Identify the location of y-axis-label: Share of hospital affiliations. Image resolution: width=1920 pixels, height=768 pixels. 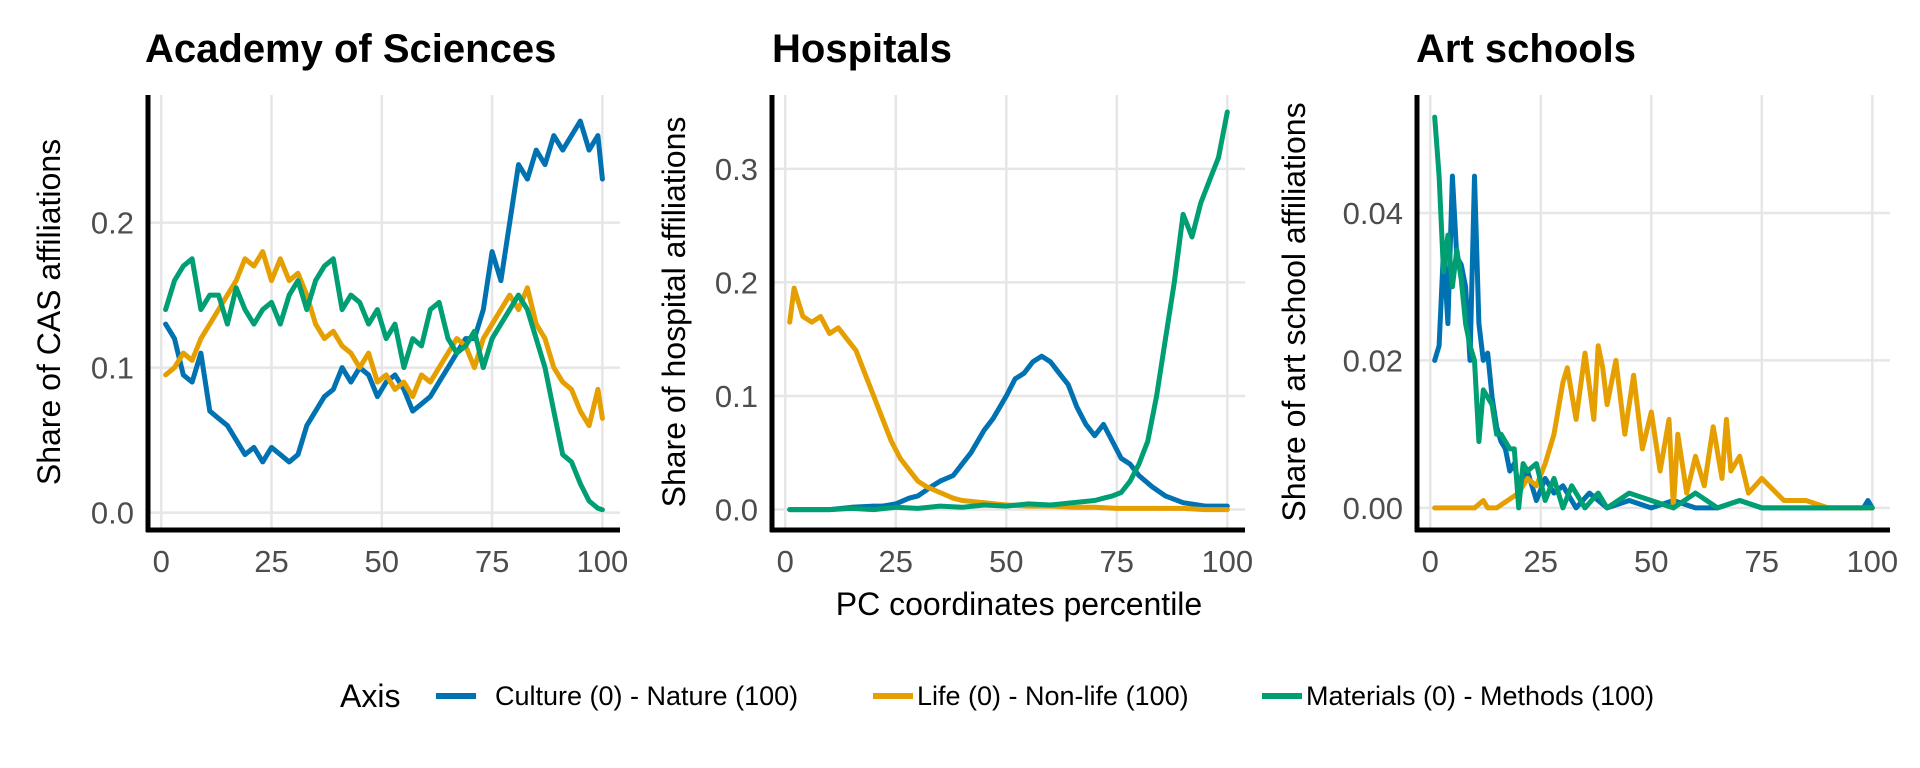
(674, 312).